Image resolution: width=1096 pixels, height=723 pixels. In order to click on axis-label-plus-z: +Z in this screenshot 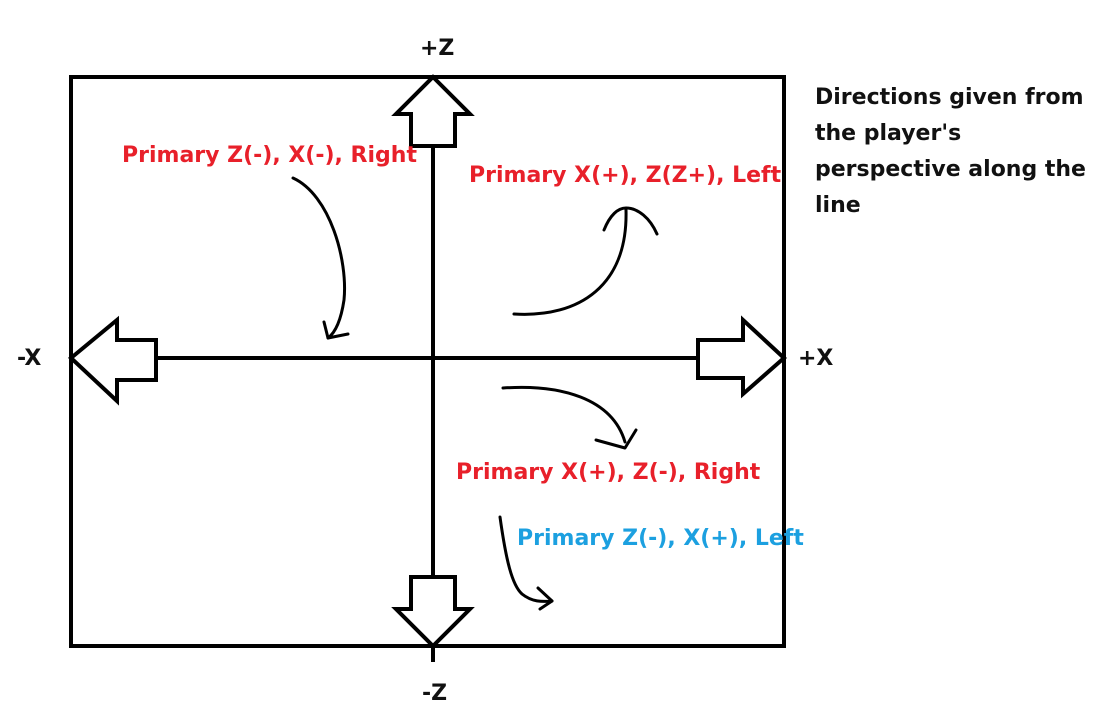, I will do `click(437, 48)`.